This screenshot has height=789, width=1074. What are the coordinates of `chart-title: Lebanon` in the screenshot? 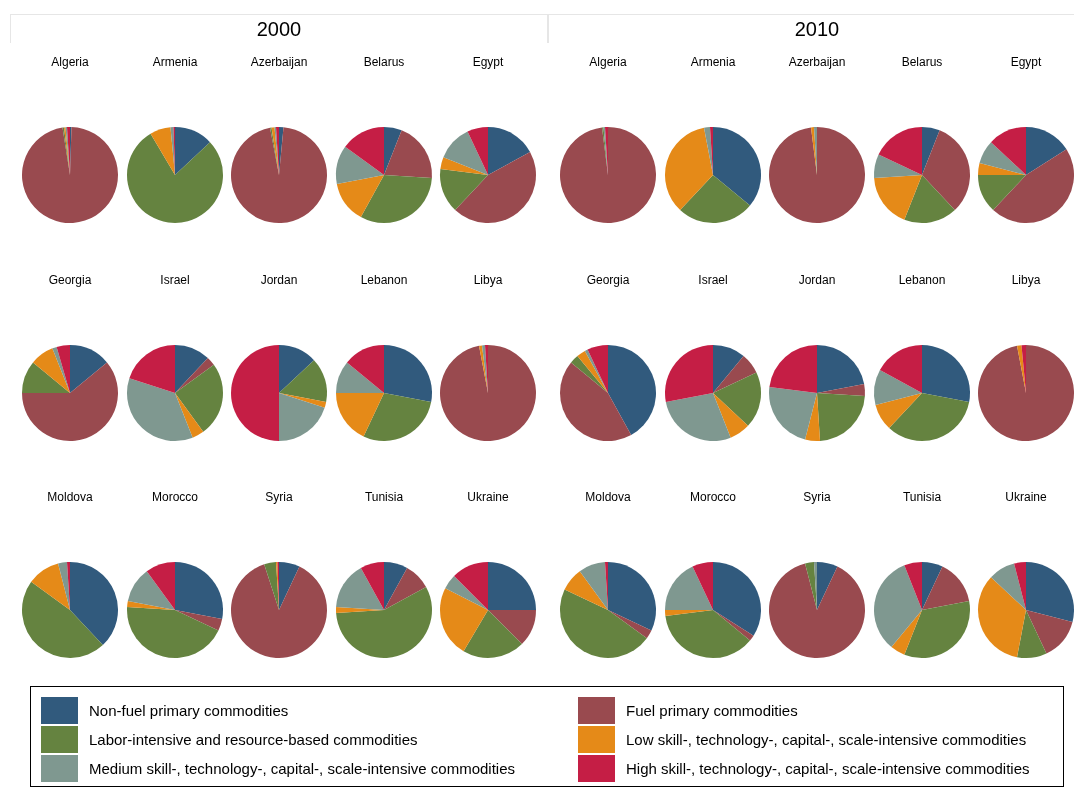 It's located at (384, 280).